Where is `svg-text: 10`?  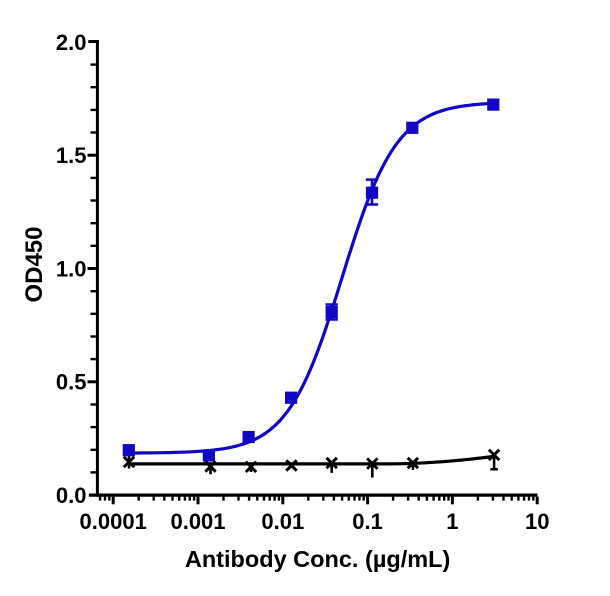
svg-text: 10 is located at coordinates (537, 521).